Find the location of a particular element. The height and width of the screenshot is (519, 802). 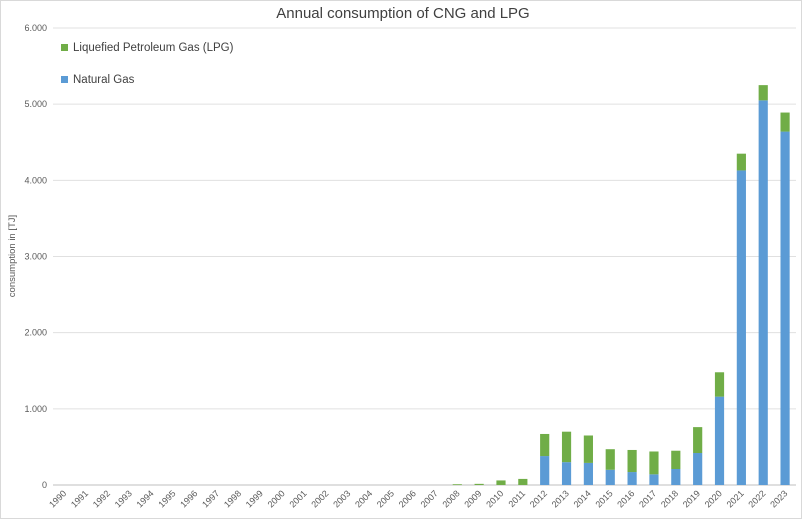

bar-liquefied-petroleum-gas-lpg-2019 is located at coordinates (698, 440).